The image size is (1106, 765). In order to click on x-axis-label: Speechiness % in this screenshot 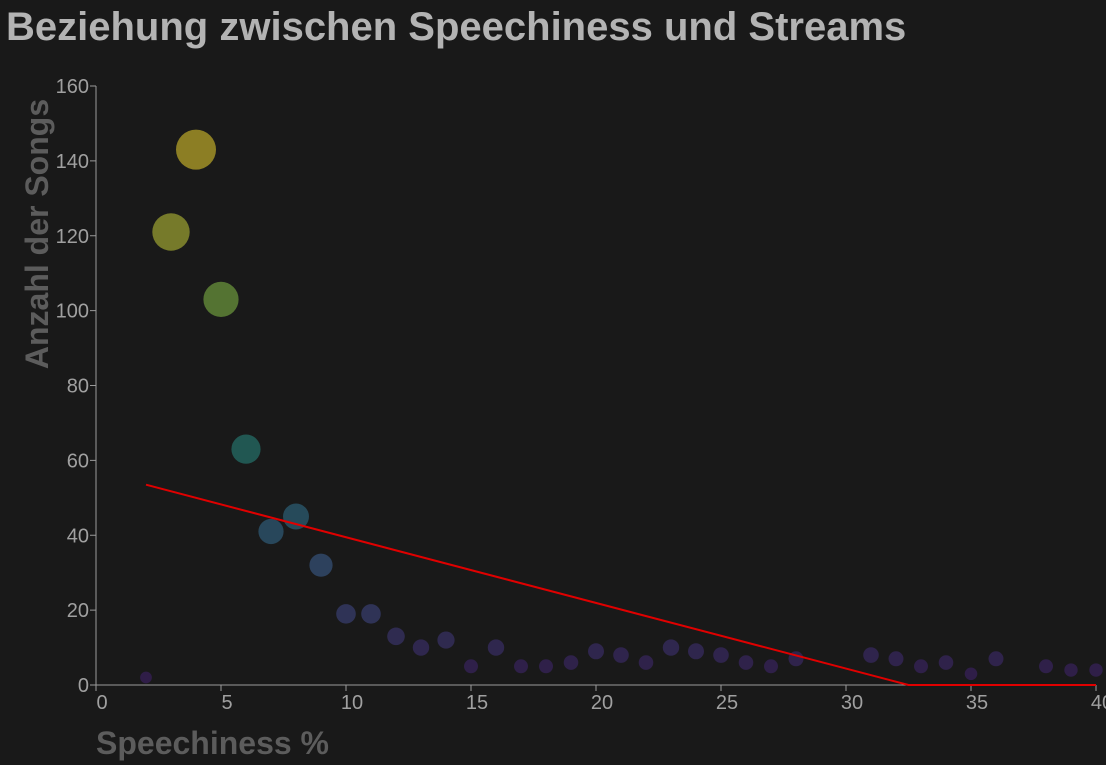, I will do `click(212, 743)`.